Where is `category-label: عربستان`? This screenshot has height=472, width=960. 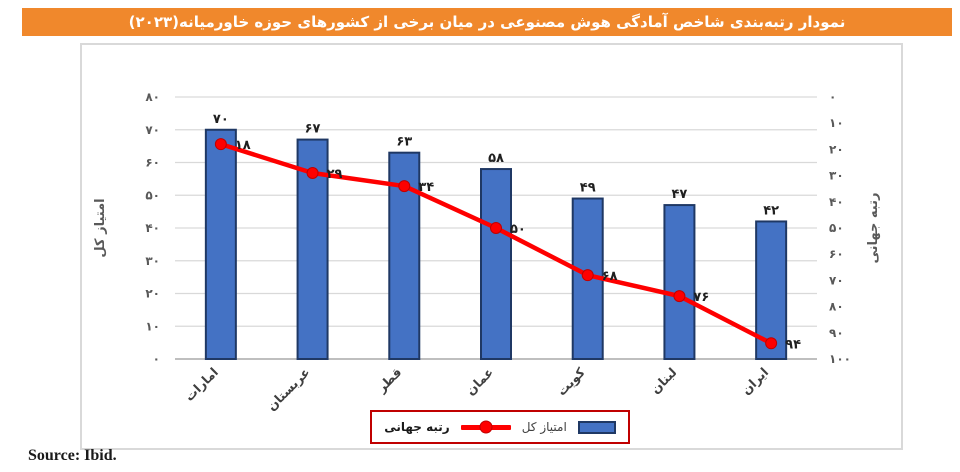 category-label: عربستان is located at coordinates (288, 389).